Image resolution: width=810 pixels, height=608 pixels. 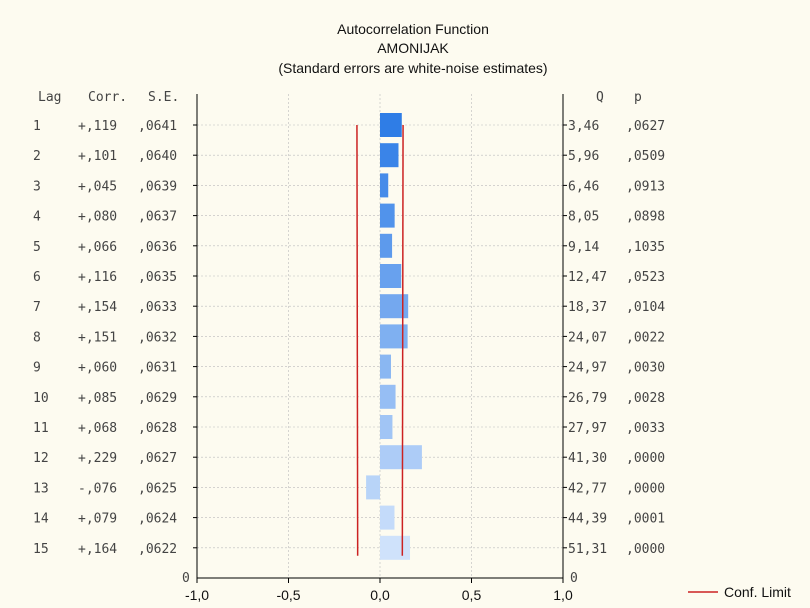 I want to click on row-lag-label: 2, so click(x=37, y=156).